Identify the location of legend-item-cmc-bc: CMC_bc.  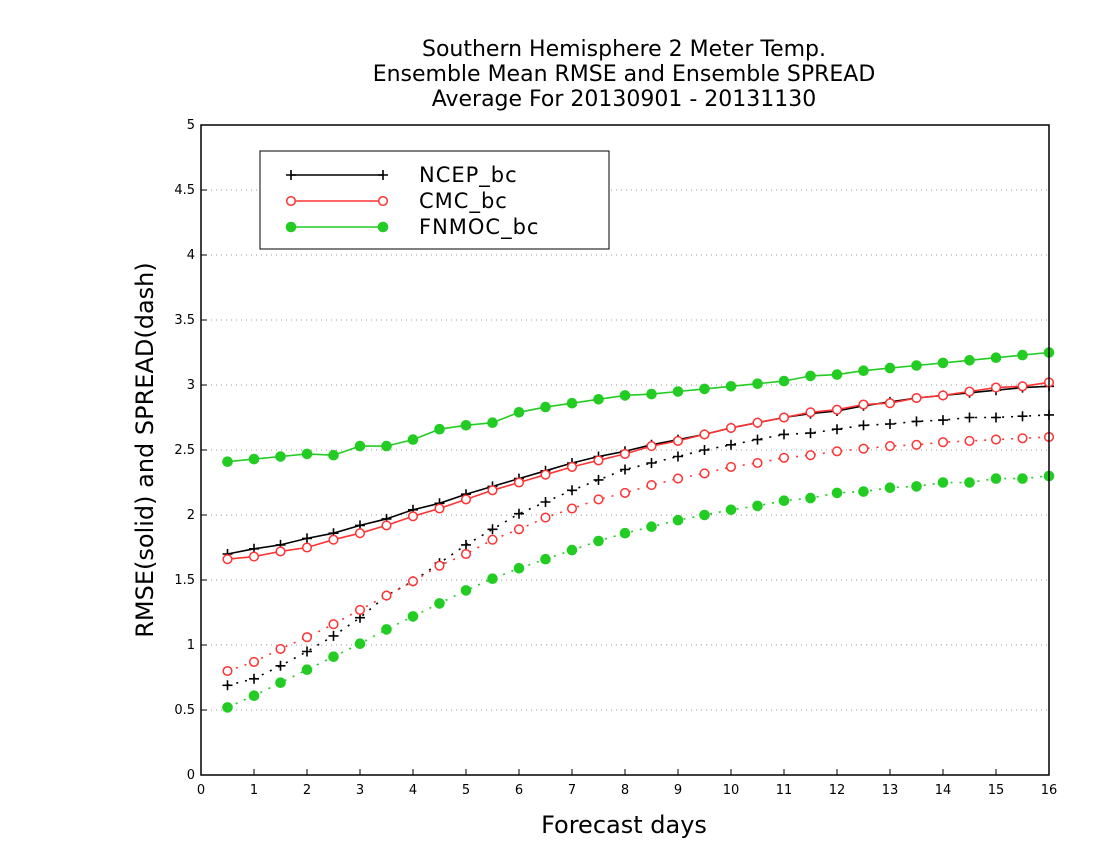
(396, 201).